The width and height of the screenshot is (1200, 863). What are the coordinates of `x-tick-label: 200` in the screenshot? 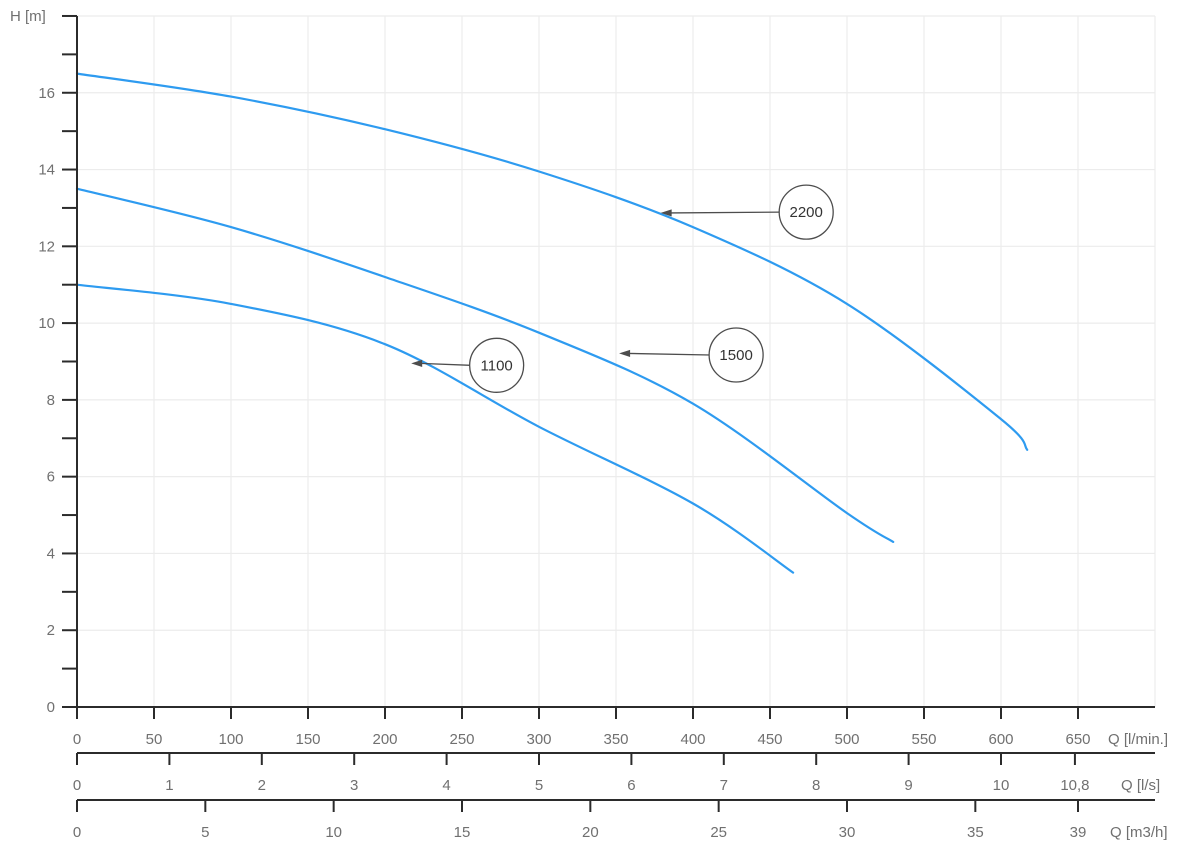 It's located at (384, 739).